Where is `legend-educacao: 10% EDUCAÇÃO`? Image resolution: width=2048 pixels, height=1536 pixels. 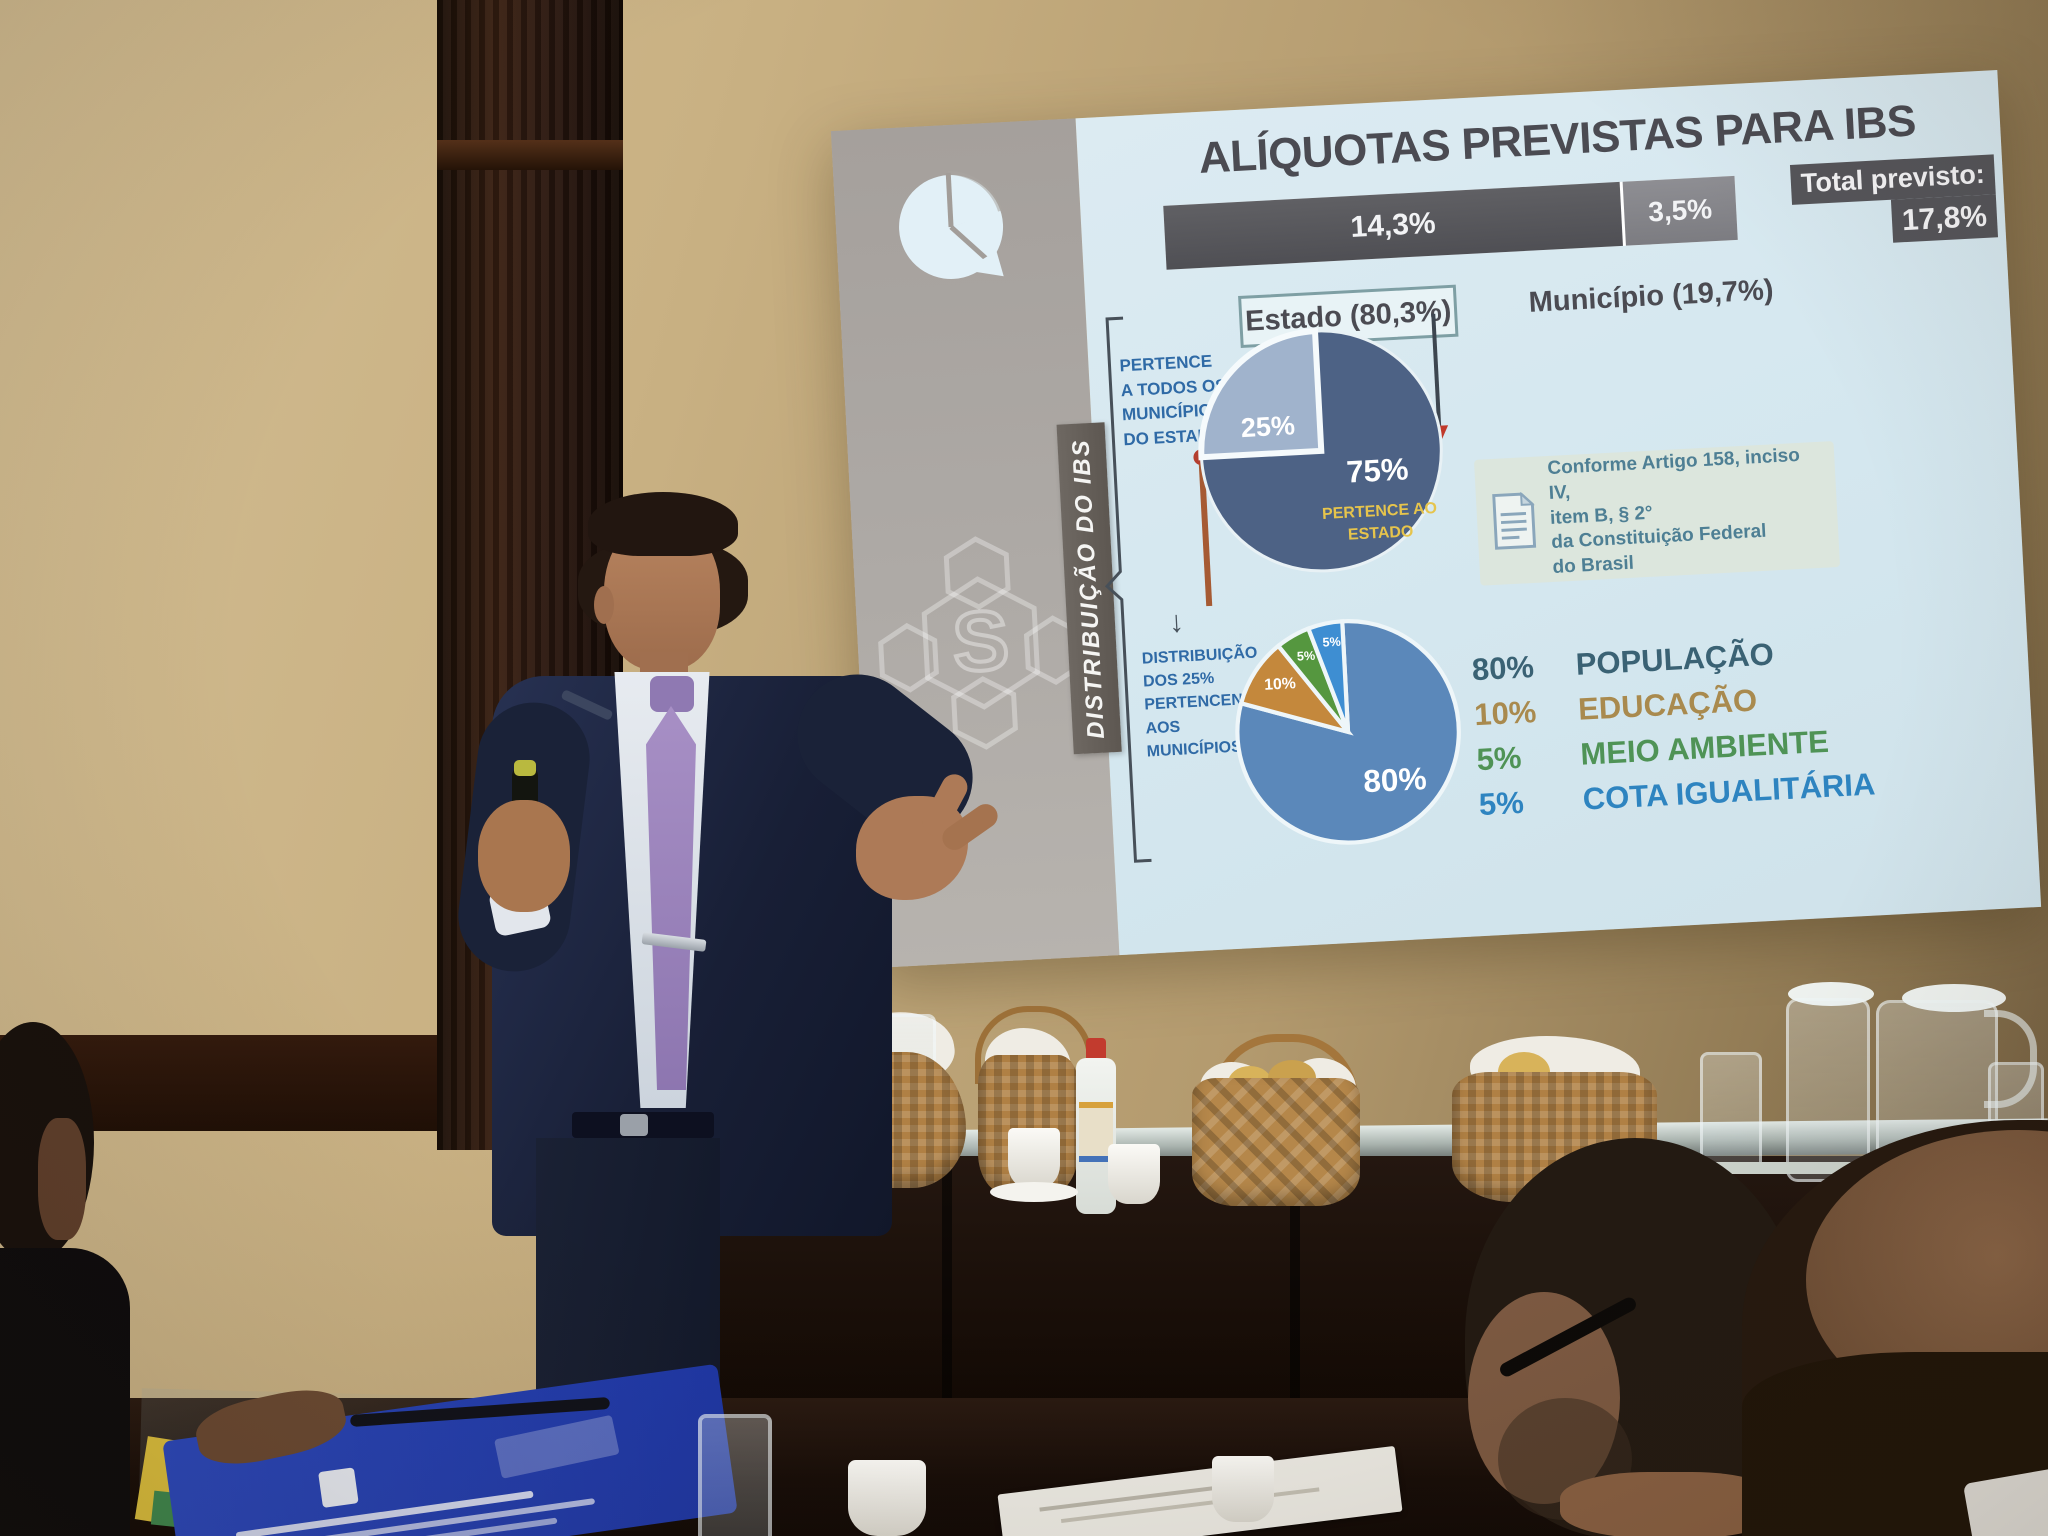 legend-educacao: 10% EDUCAÇÃO is located at coordinates (1672, 706).